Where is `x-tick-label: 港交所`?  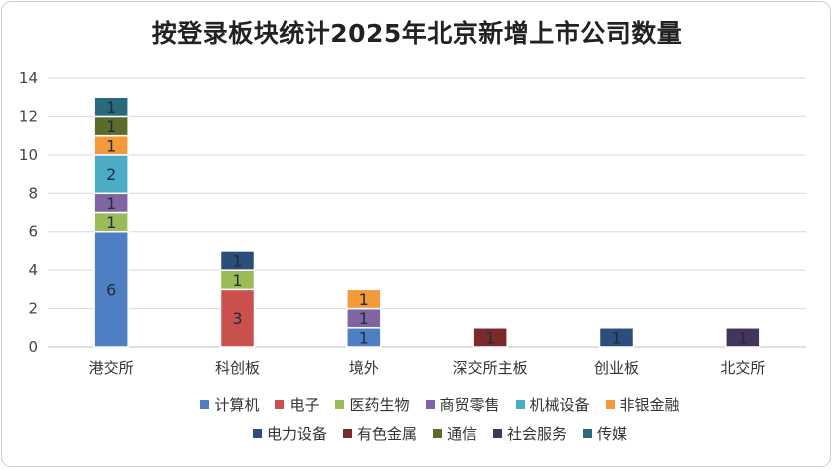 x-tick-label: 港交所 is located at coordinates (111, 368).